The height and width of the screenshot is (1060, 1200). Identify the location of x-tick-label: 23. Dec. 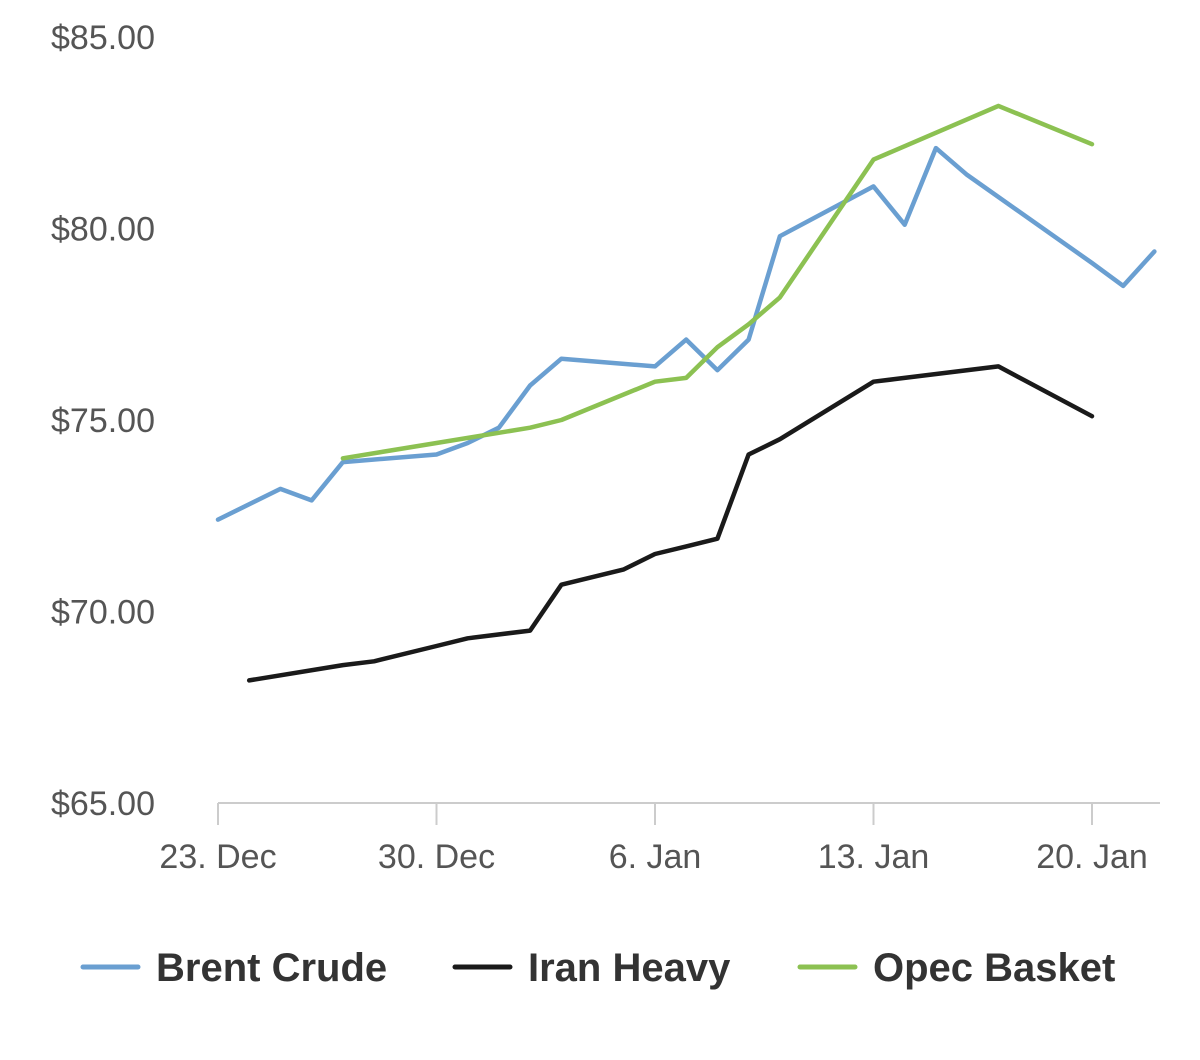
(217, 857).